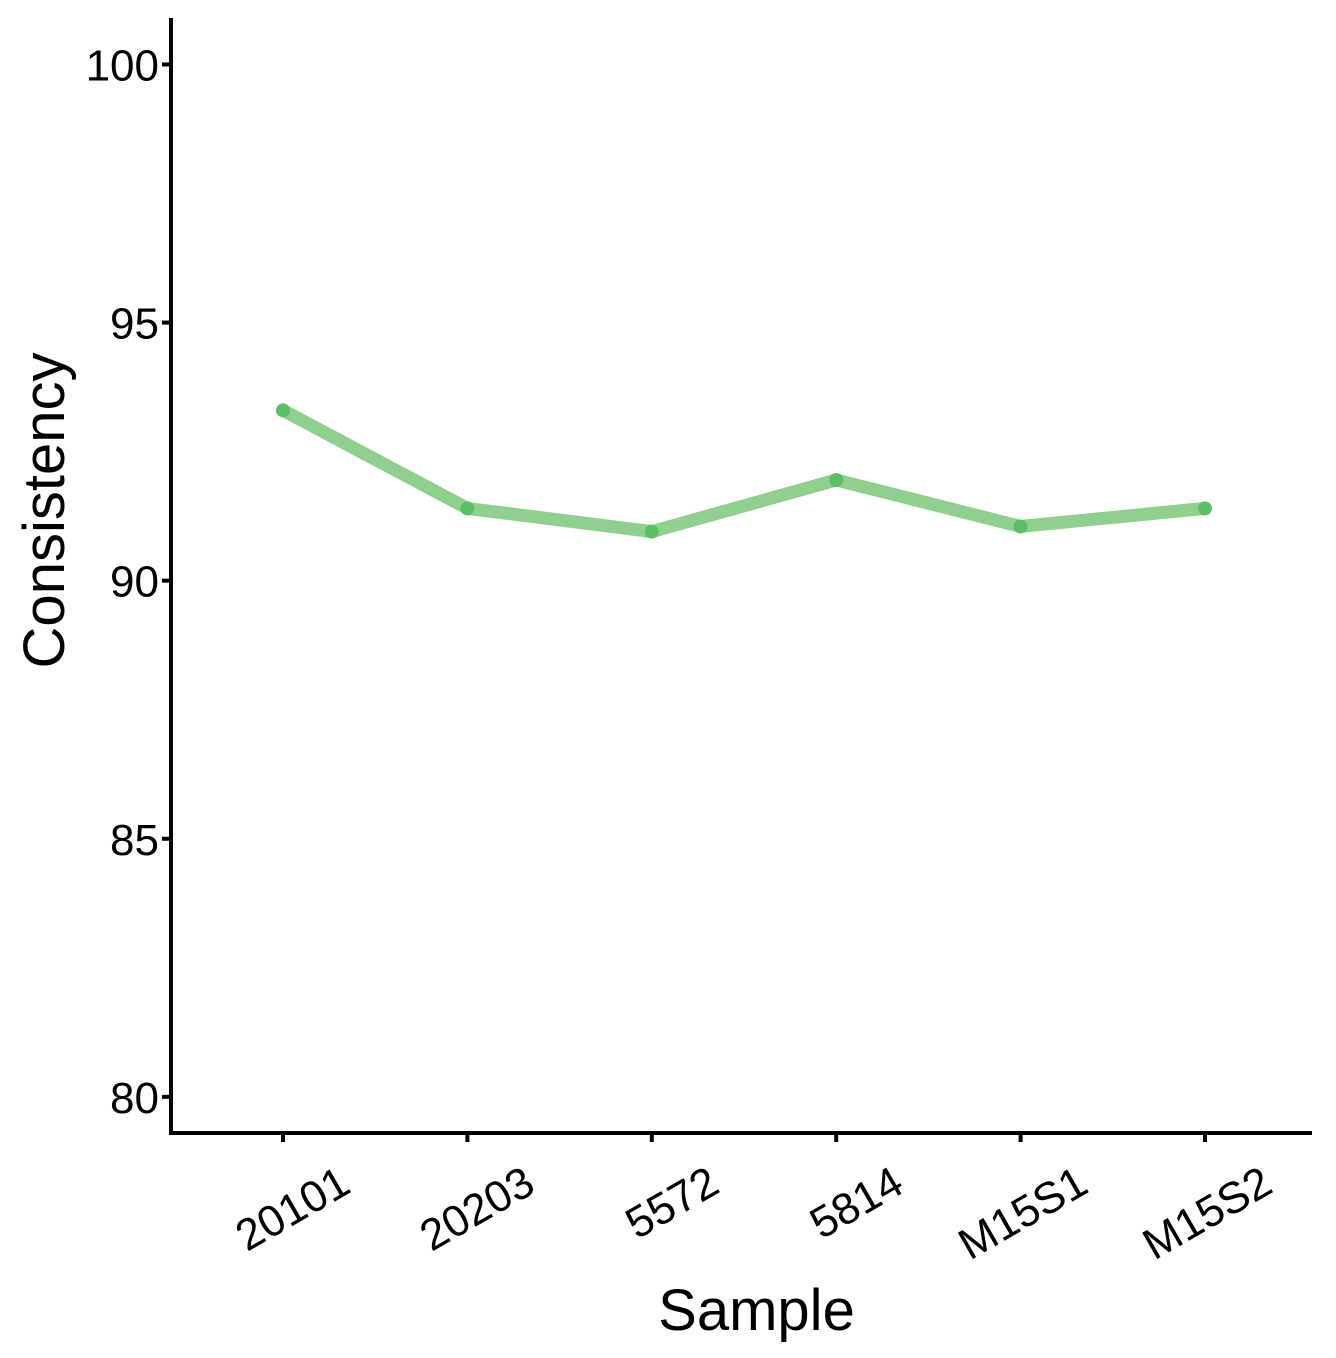  I want to click on plot-area, so click(744, 471).